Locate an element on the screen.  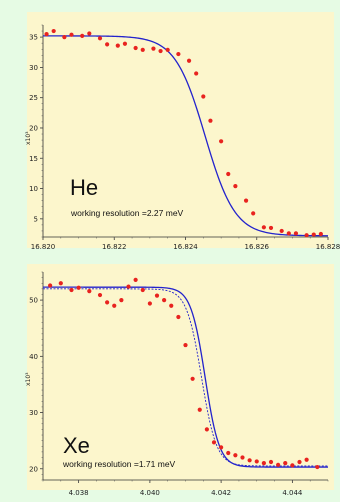
he-element-label: He is located at coordinates (84, 187).